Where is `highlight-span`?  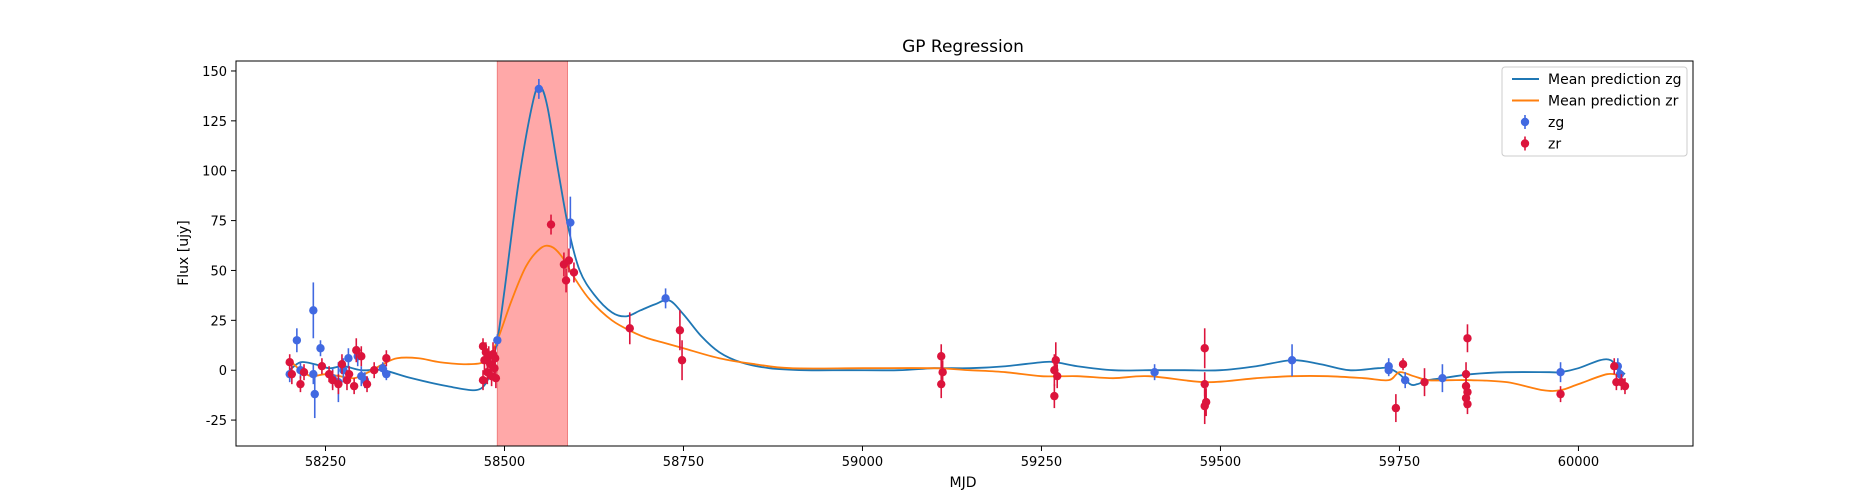
highlight-span is located at coordinates (532, 253).